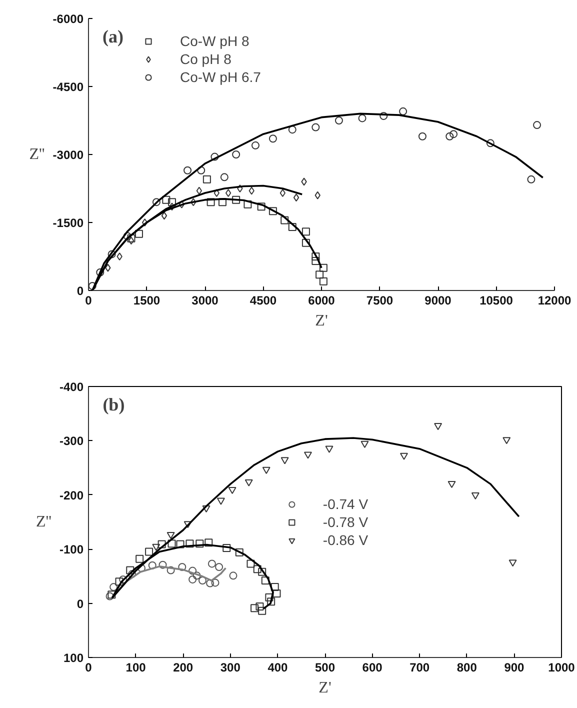 This screenshot has height=708, width=577. What do you see at coordinates (68, 223) in the screenshot?
I see `y-tick-label: -1500` at bounding box center [68, 223].